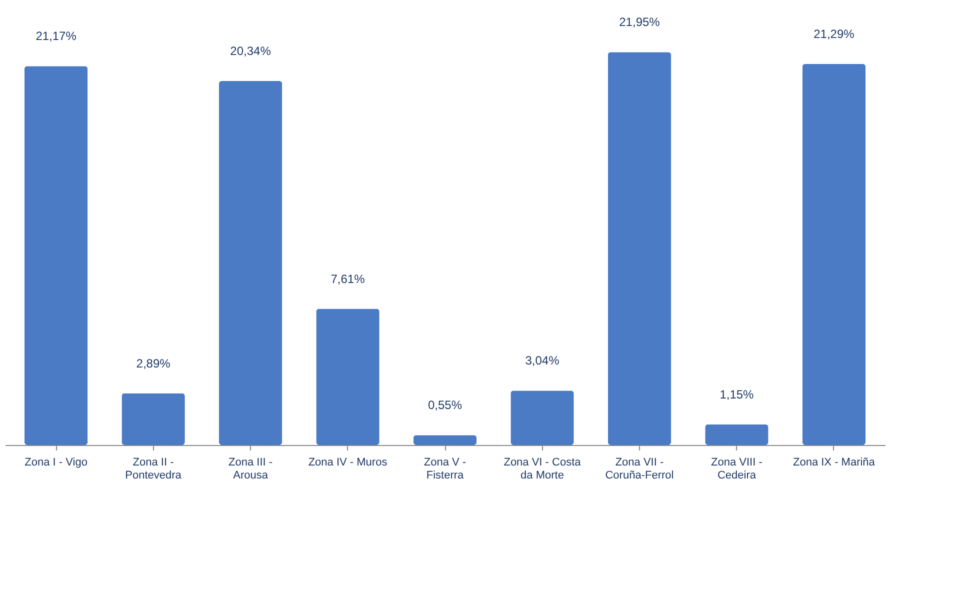  What do you see at coordinates (737, 469) in the screenshot?
I see `x-tick-label: Zona VIII - Cedeira` at bounding box center [737, 469].